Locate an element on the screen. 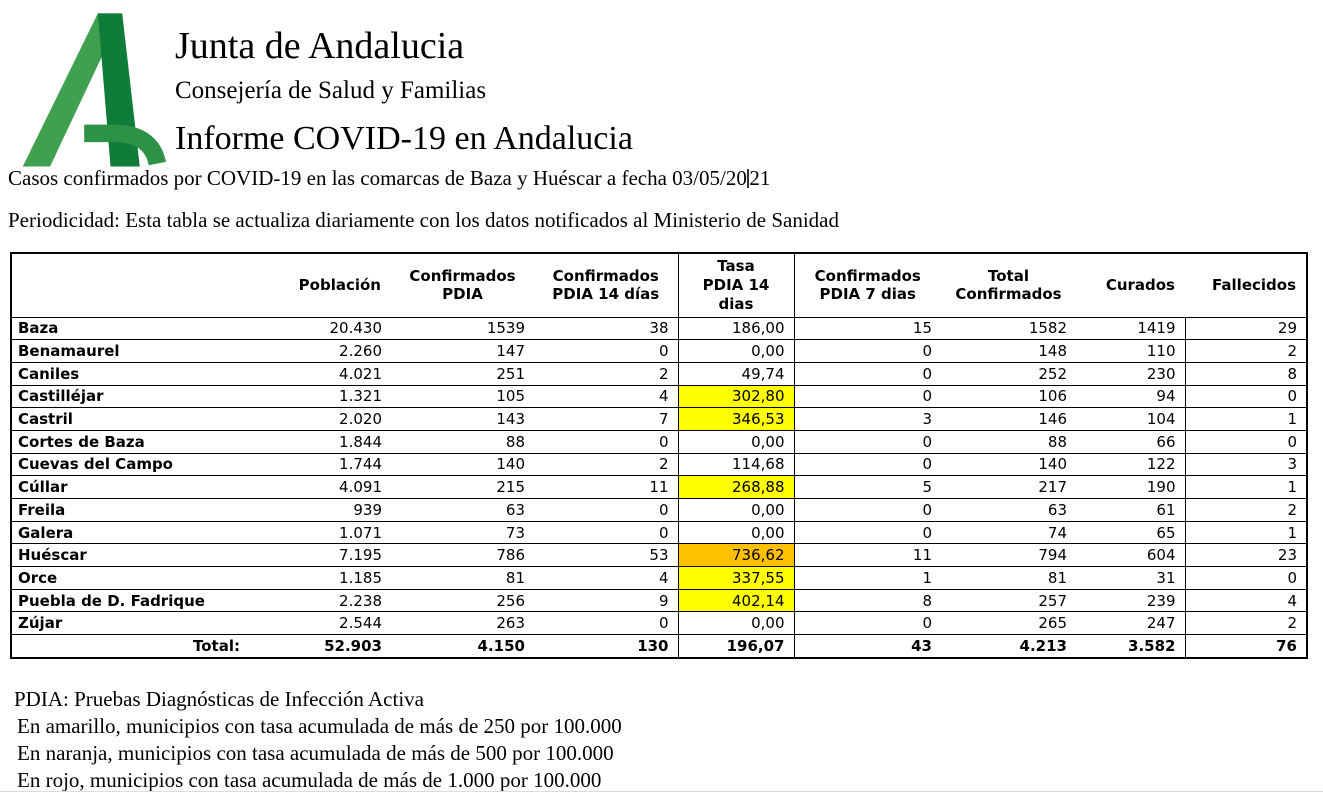 The height and width of the screenshot is (810, 1323). confirmados-pdia-14-cell: 9 is located at coordinates (606, 601).